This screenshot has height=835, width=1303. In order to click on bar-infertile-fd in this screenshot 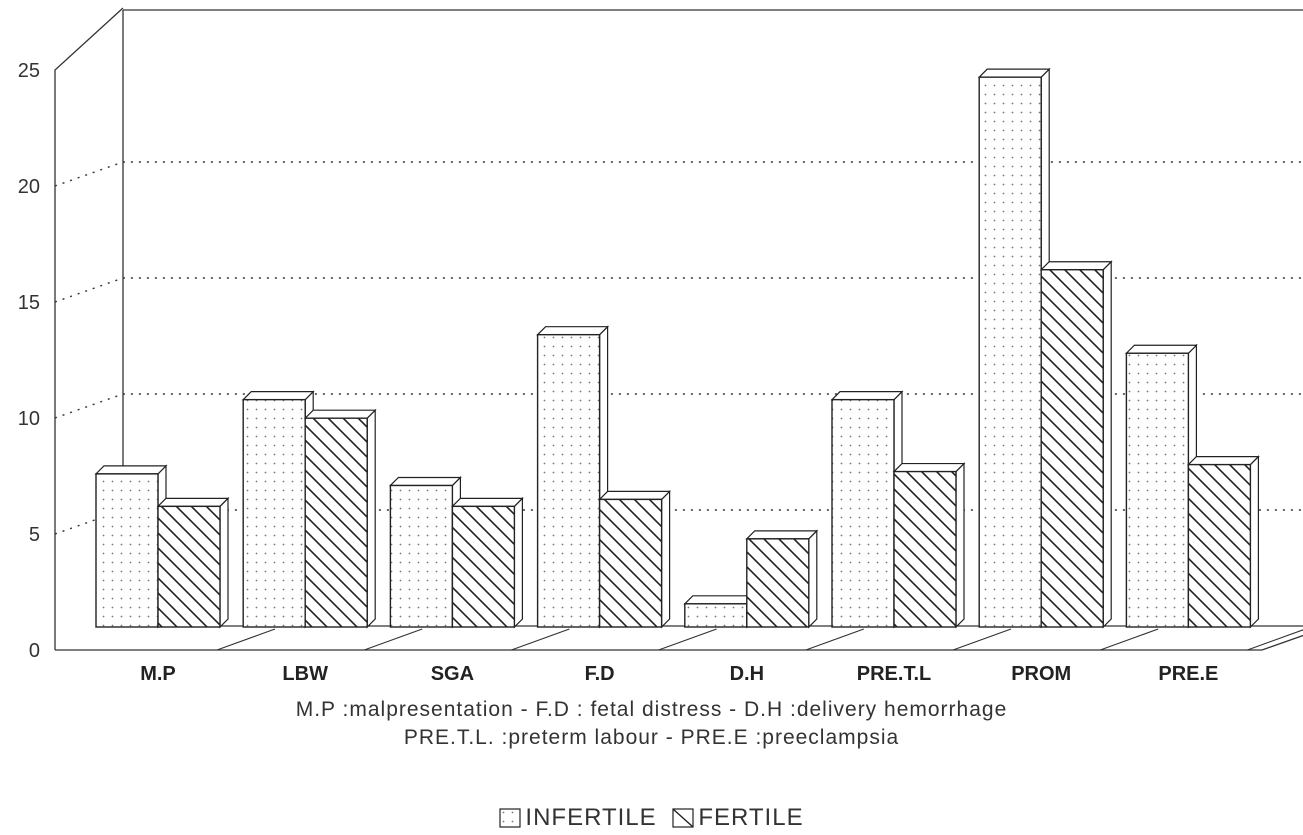, I will do `click(573, 477)`.